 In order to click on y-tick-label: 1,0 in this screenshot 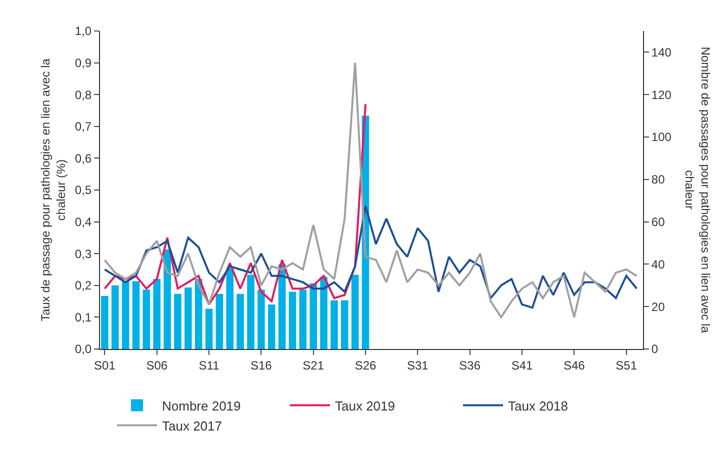, I will do `click(83, 31)`.